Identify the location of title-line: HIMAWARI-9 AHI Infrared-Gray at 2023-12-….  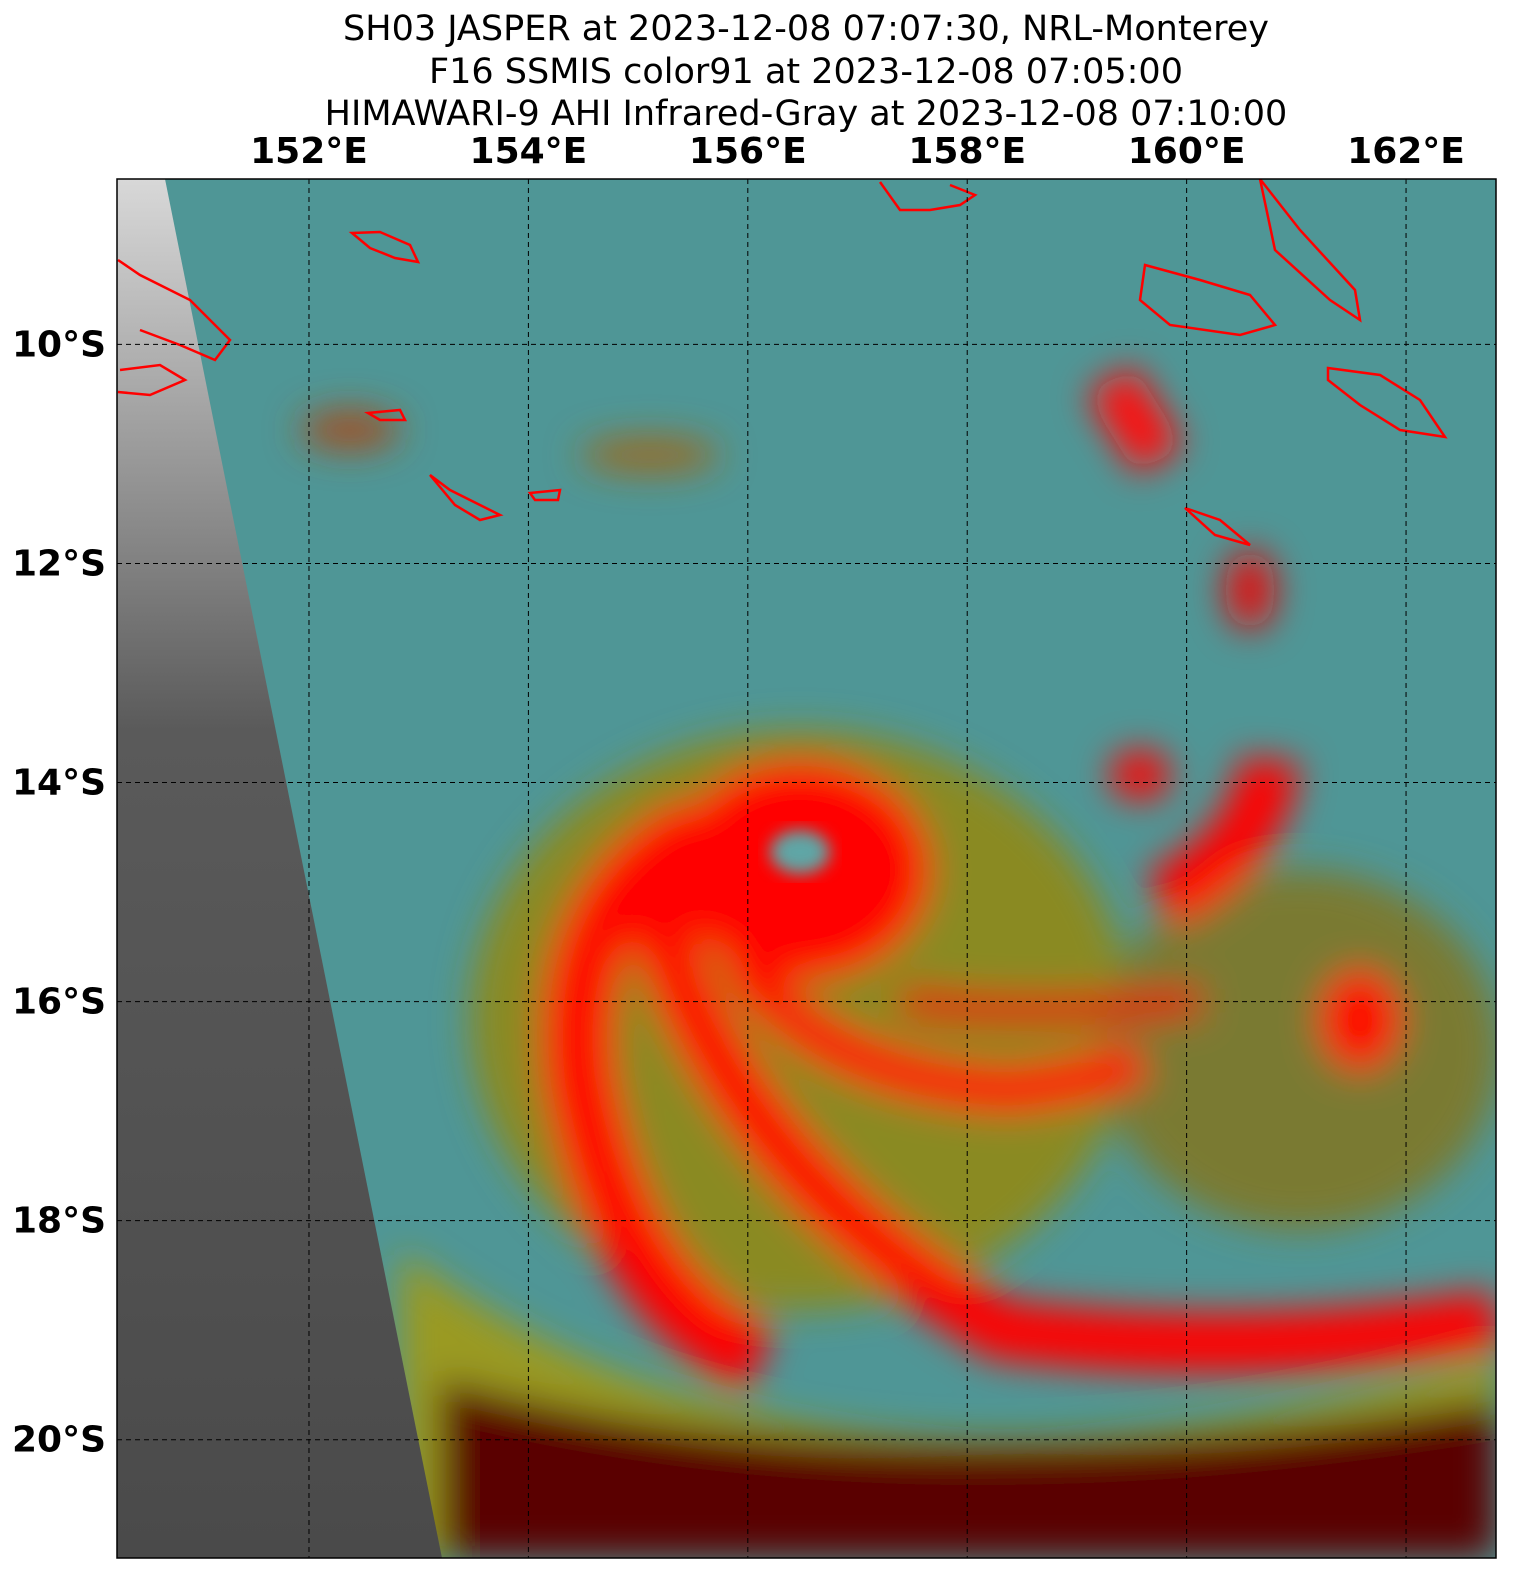
(806, 114).